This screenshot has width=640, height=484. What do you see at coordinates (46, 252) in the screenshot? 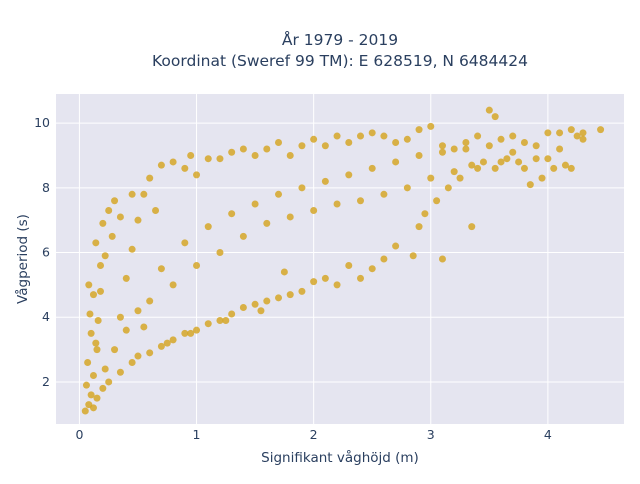
I see `y-tick-label-2: 6` at bounding box center [46, 252].